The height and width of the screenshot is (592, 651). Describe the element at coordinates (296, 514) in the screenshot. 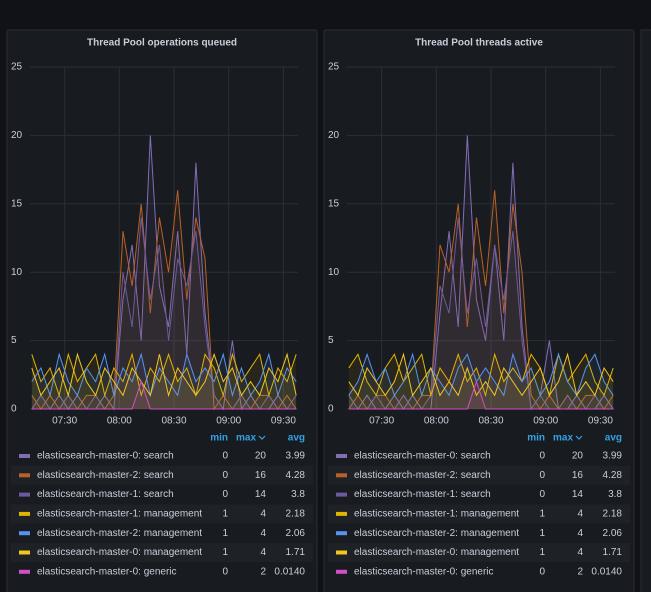

I see `legend-avg: 2.18` at that location.